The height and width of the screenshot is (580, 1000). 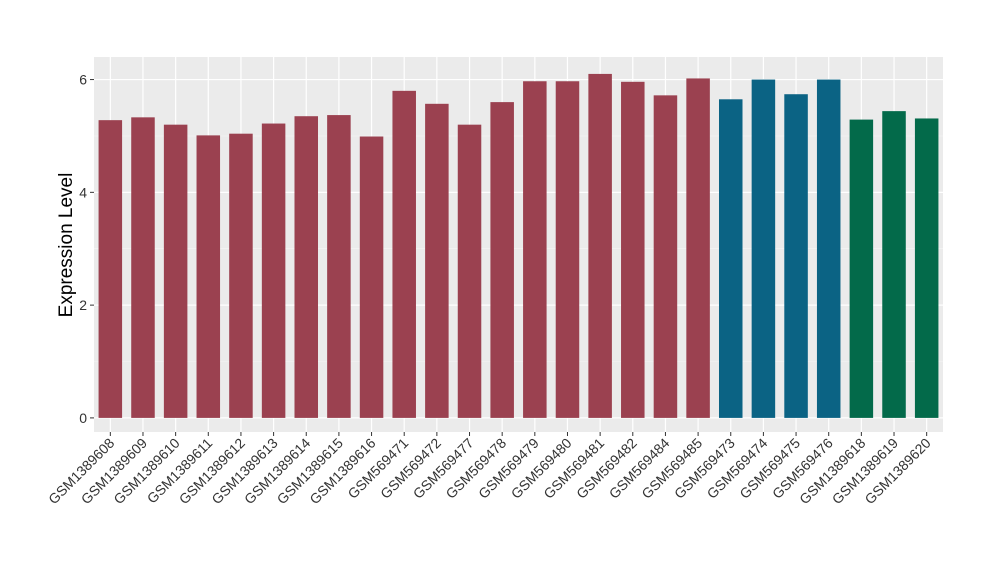 What do you see at coordinates (339, 266) in the screenshot?
I see `bar-GSM1389615` at bounding box center [339, 266].